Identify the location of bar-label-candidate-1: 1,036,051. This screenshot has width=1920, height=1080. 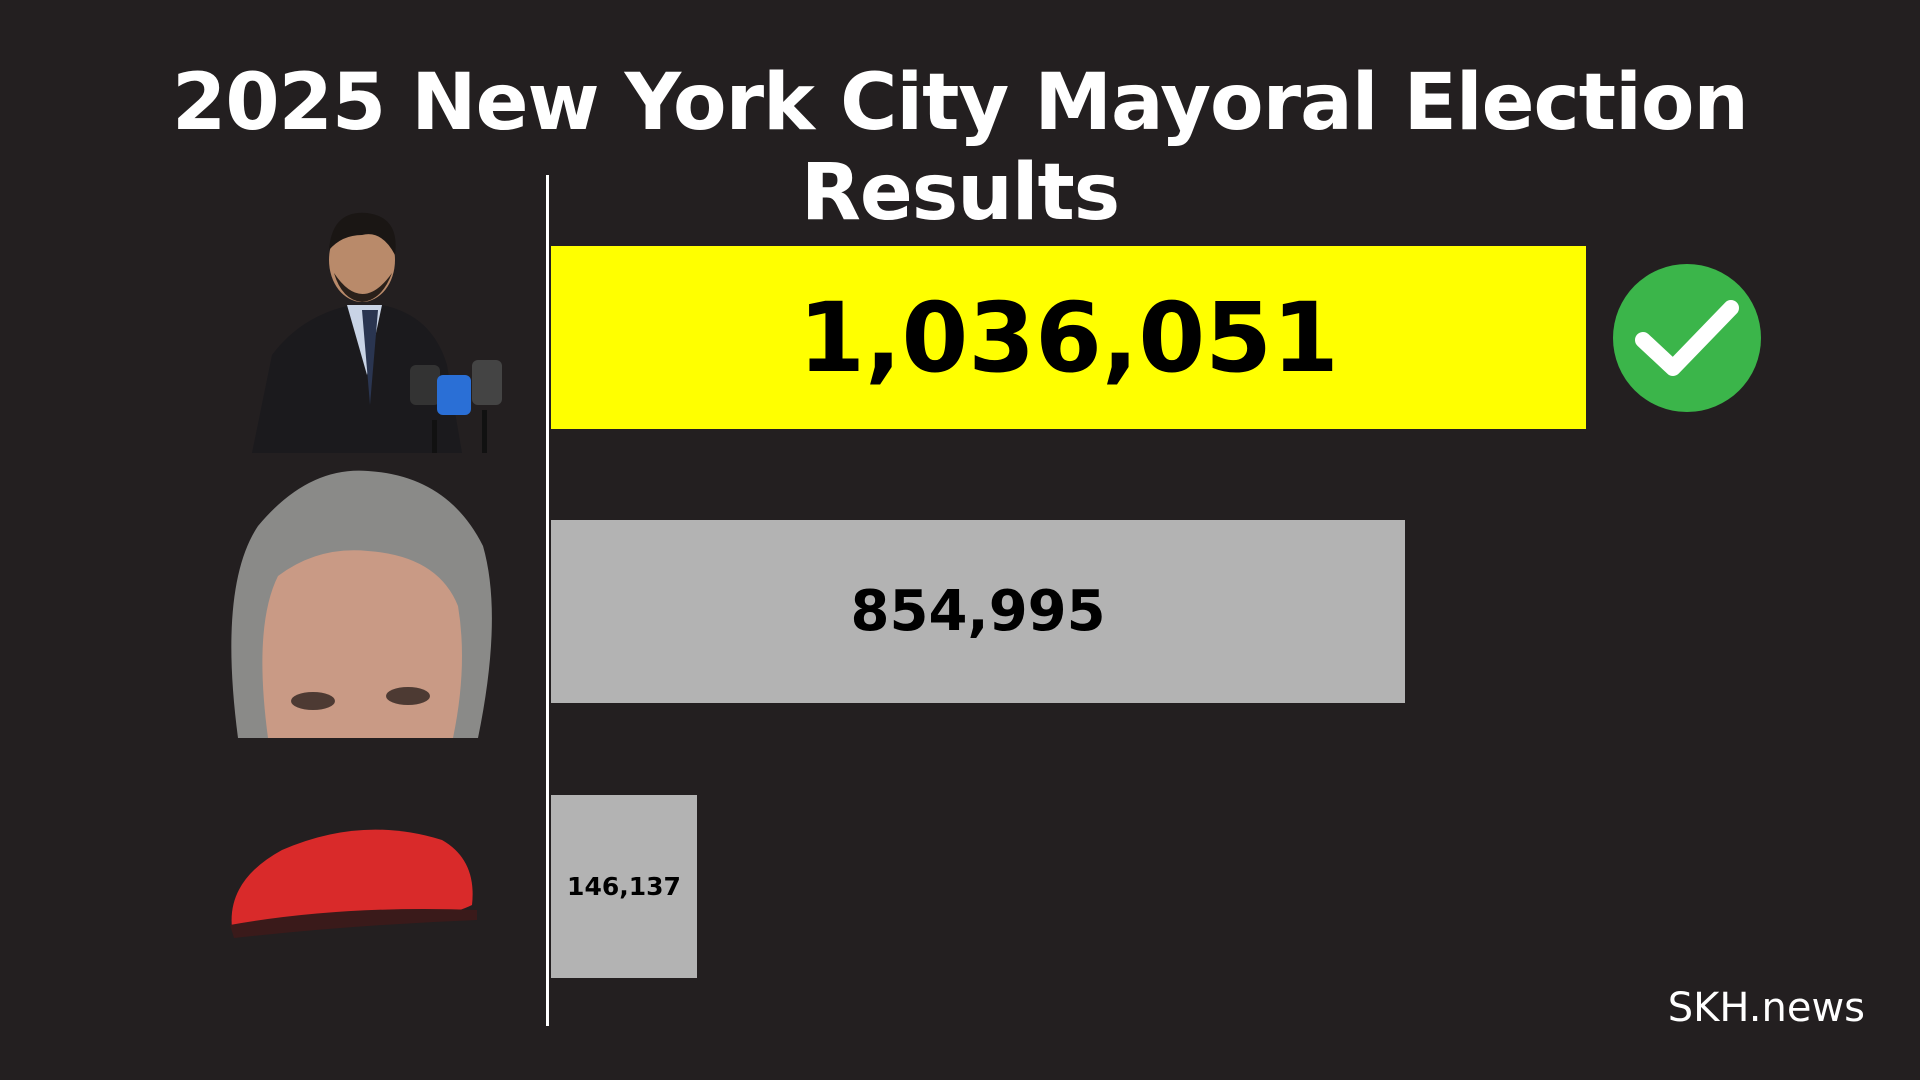
(1068, 337).